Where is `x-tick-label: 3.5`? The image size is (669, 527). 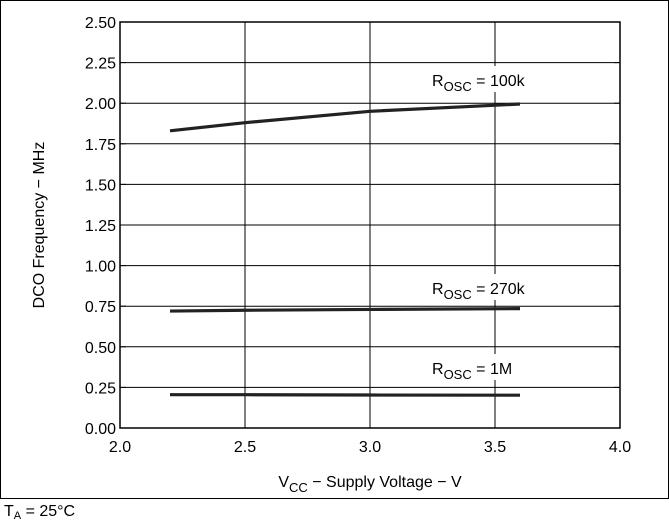 x-tick-label: 3.5 is located at coordinates (495, 447).